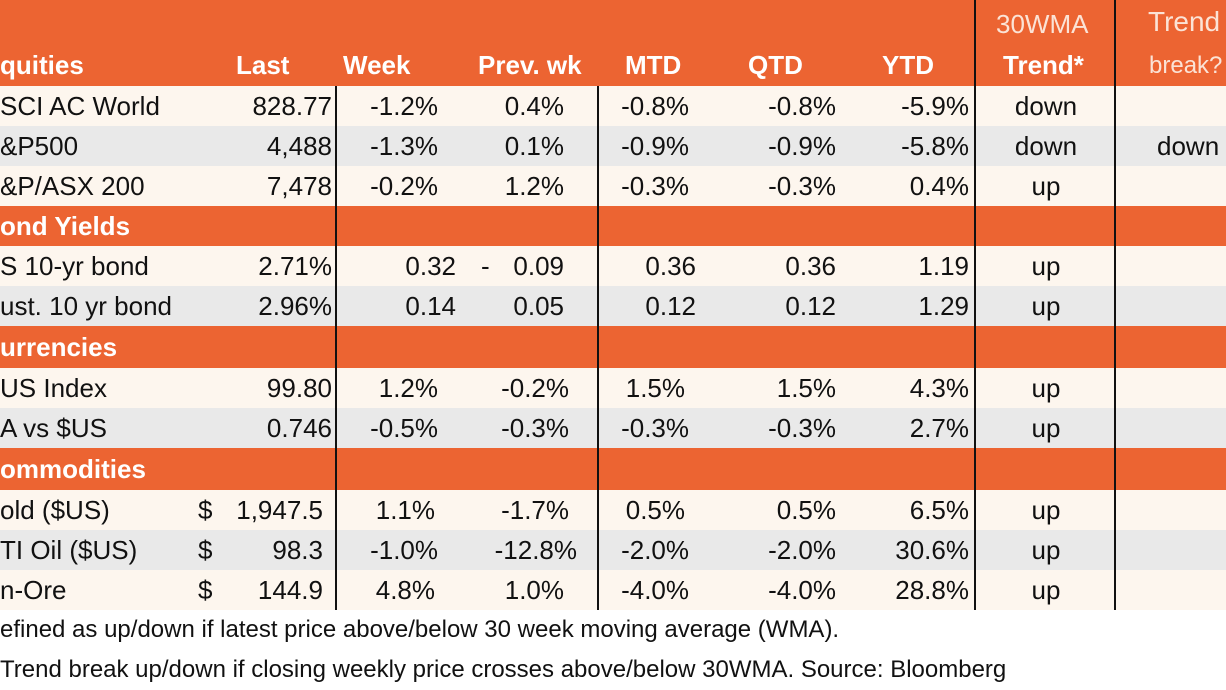 This screenshot has height=690, width=1226. I want to click on row-prev: 1.0%, so click(534, 589).